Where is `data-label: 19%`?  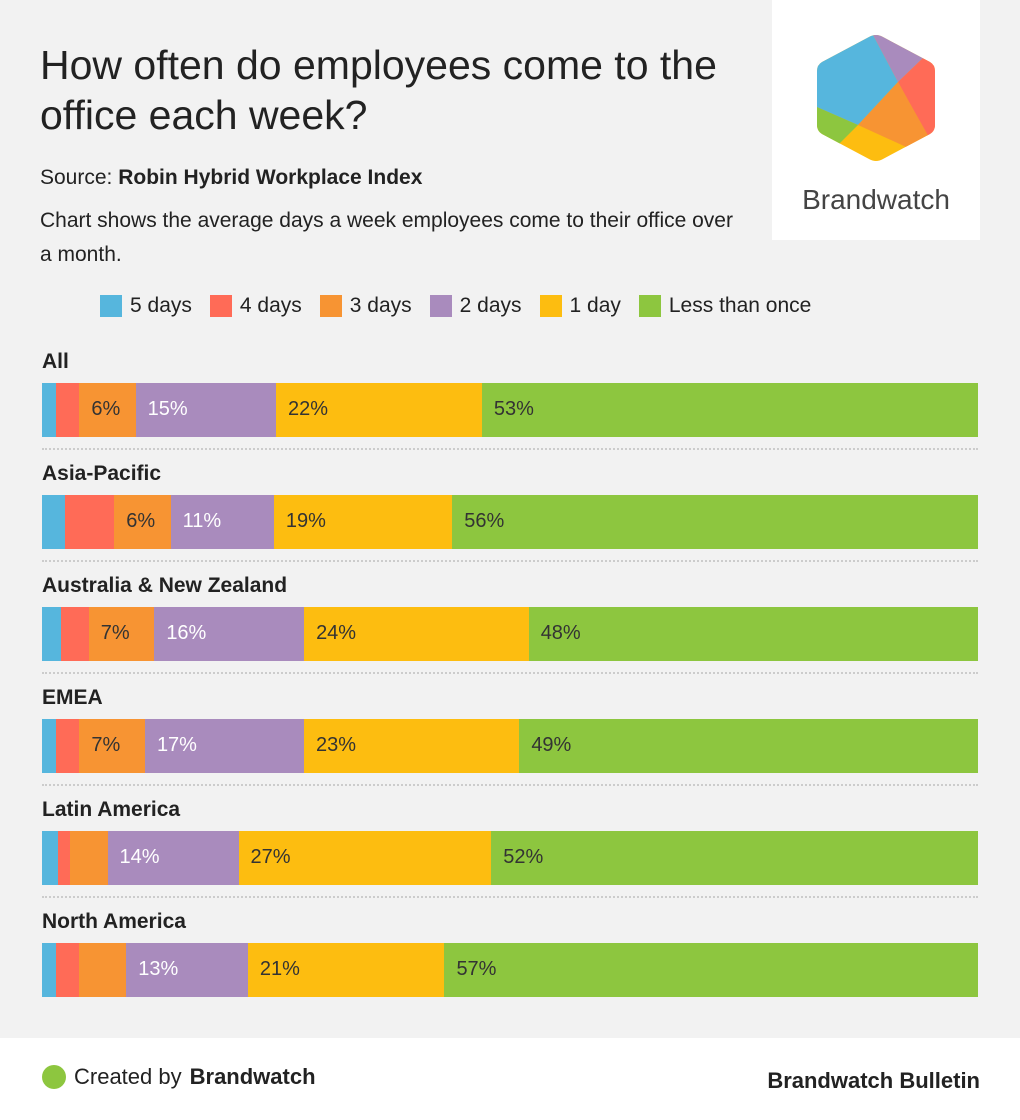
data-label: 19% is located at coordinates (305, 521).